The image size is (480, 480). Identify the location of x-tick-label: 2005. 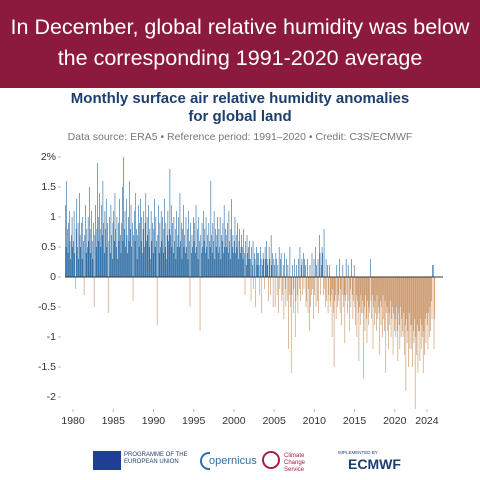
(274, 421).